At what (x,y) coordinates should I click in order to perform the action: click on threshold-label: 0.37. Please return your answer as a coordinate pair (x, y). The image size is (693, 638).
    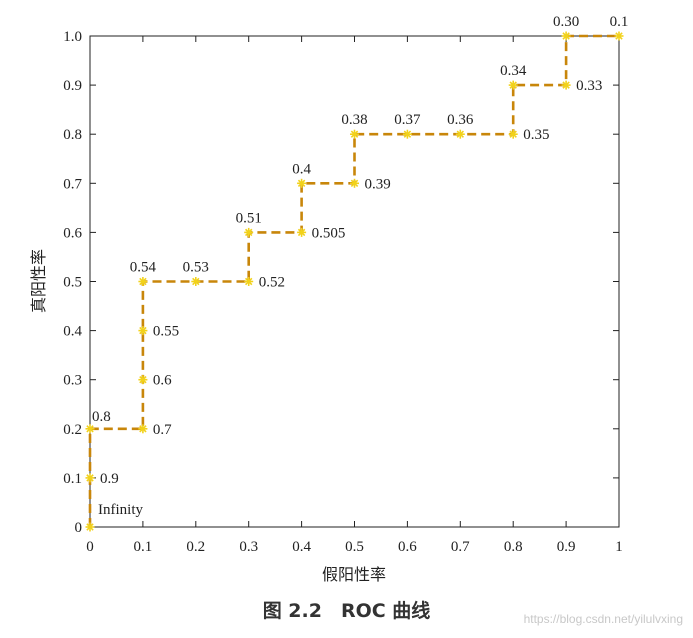
    Looking at the image, I should click on (407, 120).